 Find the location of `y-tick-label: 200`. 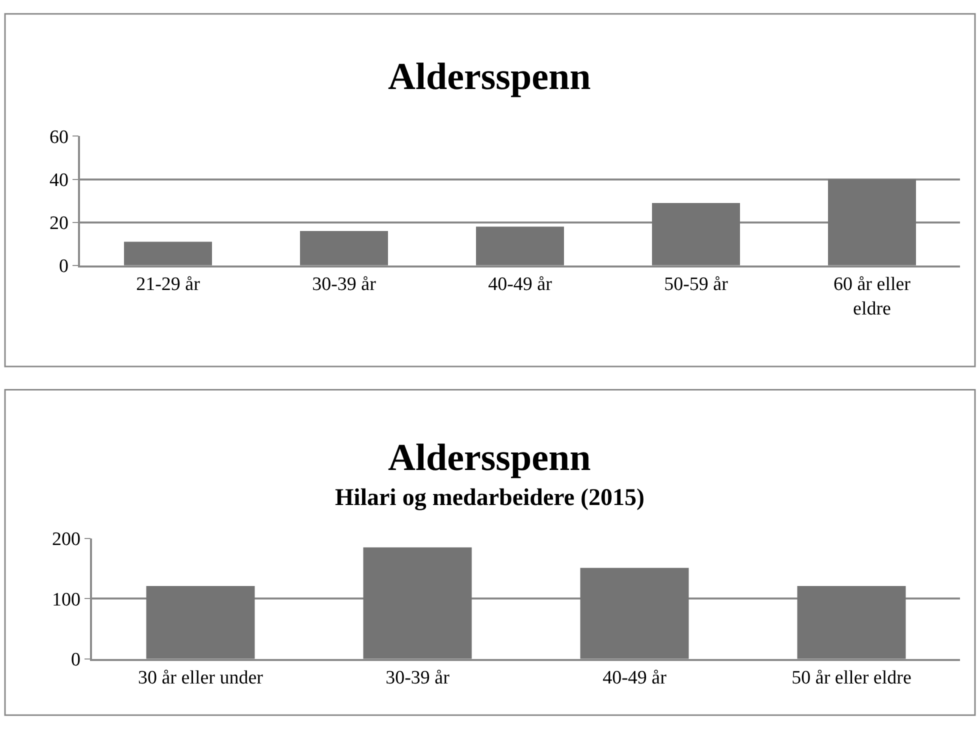

y-tick-label: 200 is located at coordinates (66, 539).